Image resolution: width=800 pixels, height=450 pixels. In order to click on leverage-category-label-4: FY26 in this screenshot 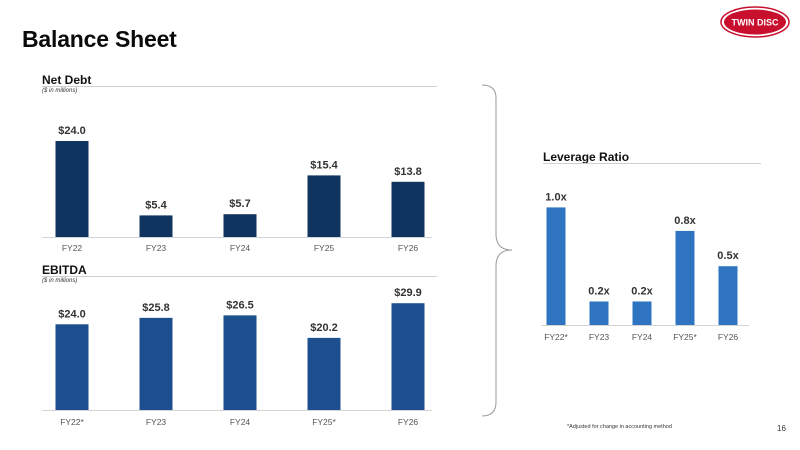, I will do `click(728, 337)`.